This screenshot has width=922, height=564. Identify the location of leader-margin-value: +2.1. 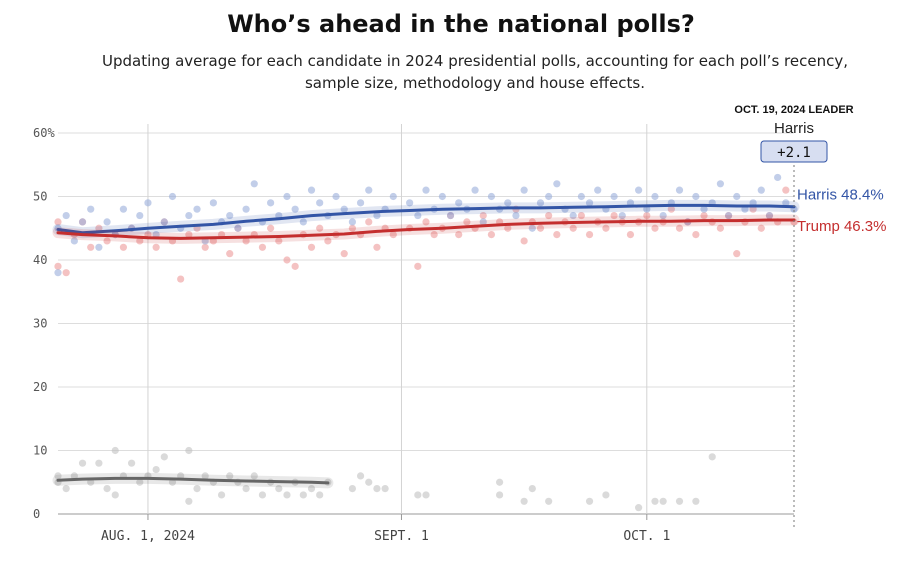
(794, 153).